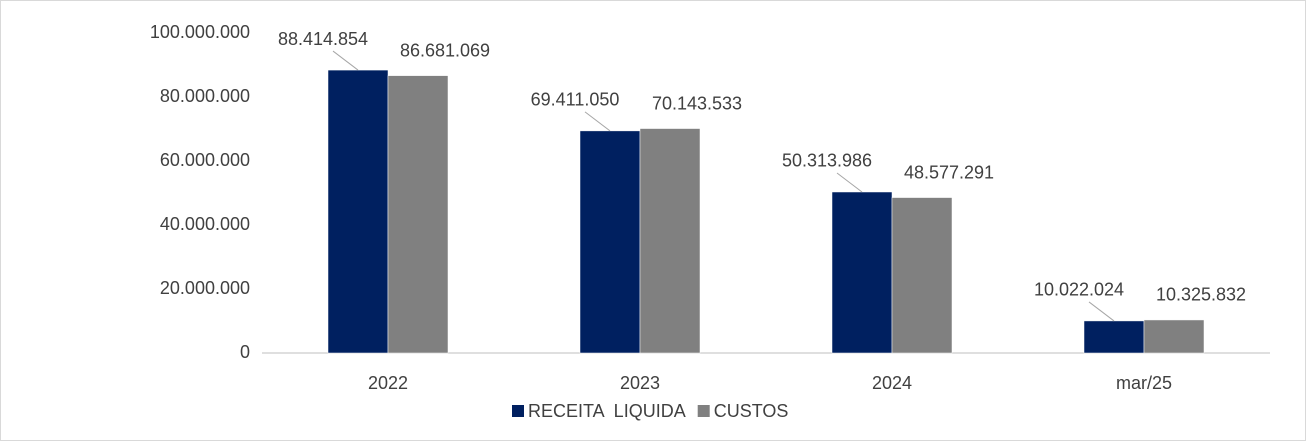 Image resolution: width=1306 pixels, height=441 pixels. Describe the element at coordinates (388, 383) in the screenshot. I see `x-tick-label: 2022` at that location.